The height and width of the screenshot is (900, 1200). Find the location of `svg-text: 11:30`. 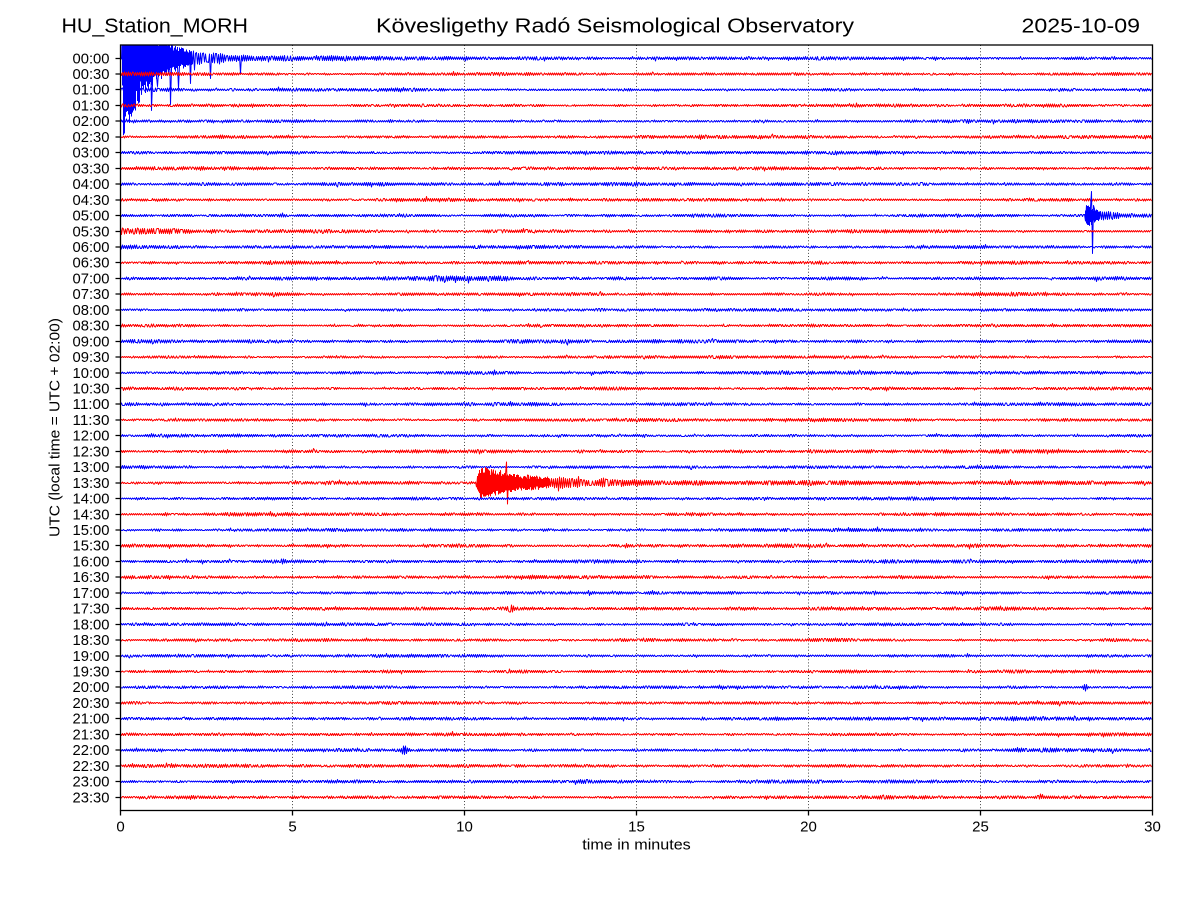

svg-text: 11:30 is located at coordinates (91, 420).